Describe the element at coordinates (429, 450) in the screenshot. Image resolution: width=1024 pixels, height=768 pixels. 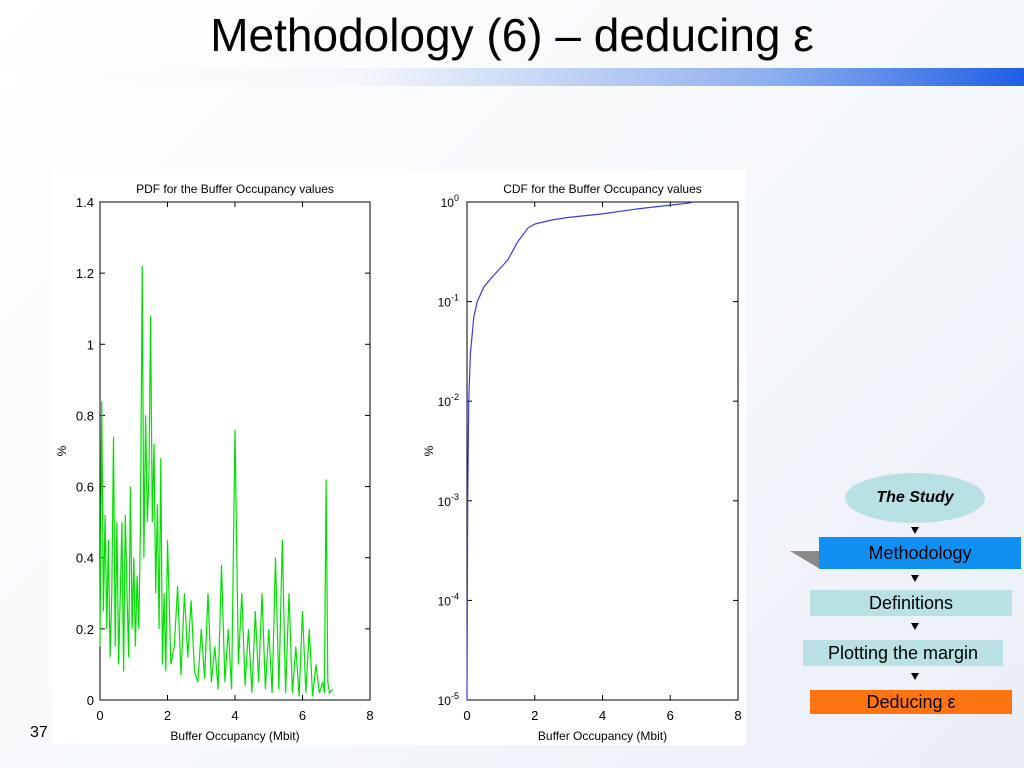
I see `cdf-y-axis-label: %` at that location.